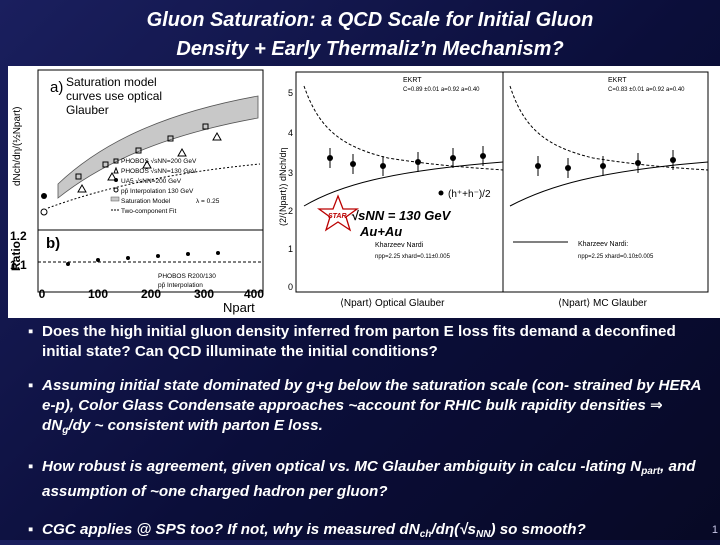 The height and width of the screenshot is (545, 720). What do you see at coordinates (483, 534) in the screenshot?
I see `bullet-4-sub-2: NN` at bounding box center [483, 534].